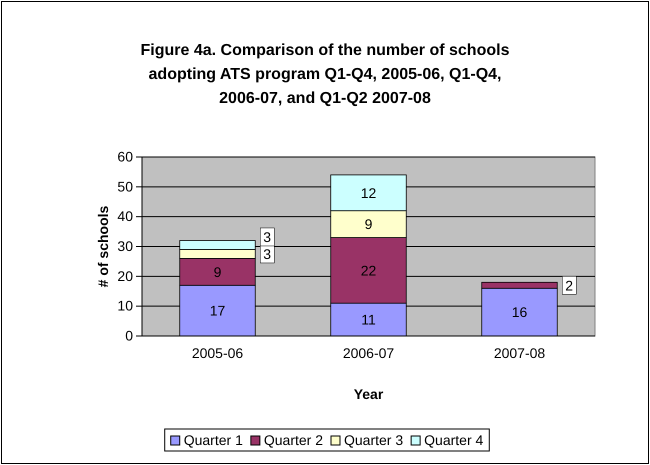 This screenshot has width=650, height=465. Describe the element at coordinates (218, 352) in the screenshot. I see `x-tick-label: 2005-06` at that location.